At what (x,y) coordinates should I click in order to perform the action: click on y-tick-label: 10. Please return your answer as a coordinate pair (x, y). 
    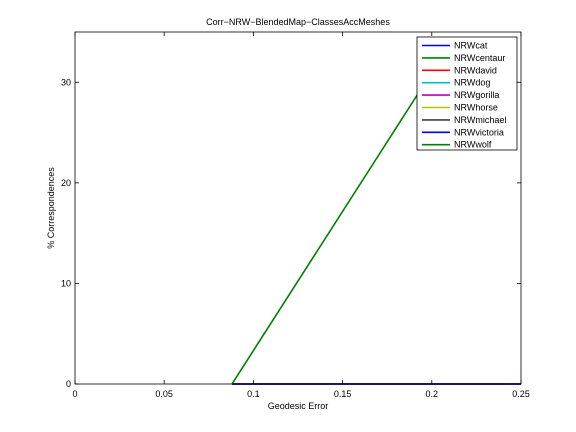
    Looking at the image, I should click on (66, 283).